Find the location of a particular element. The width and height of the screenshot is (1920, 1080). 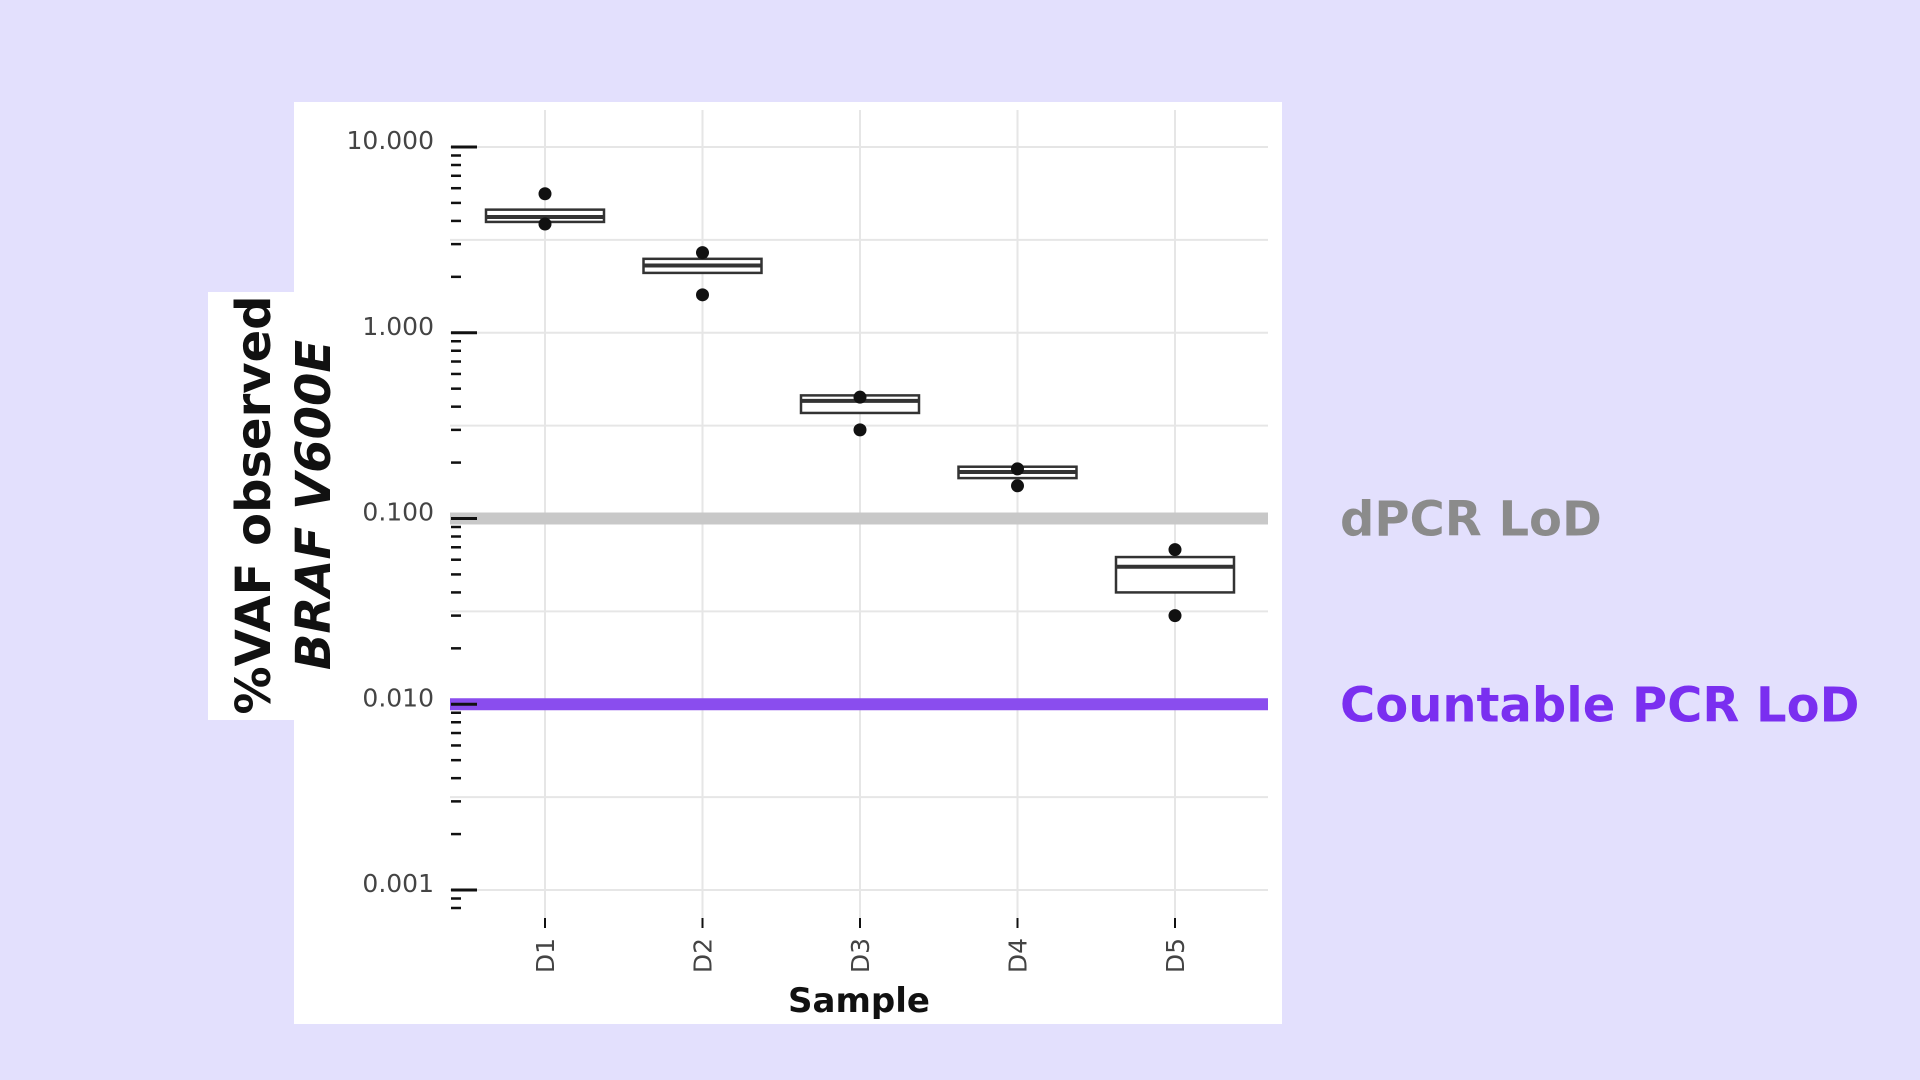

x-tick-label: D1 is located at coordinates (545, 955).